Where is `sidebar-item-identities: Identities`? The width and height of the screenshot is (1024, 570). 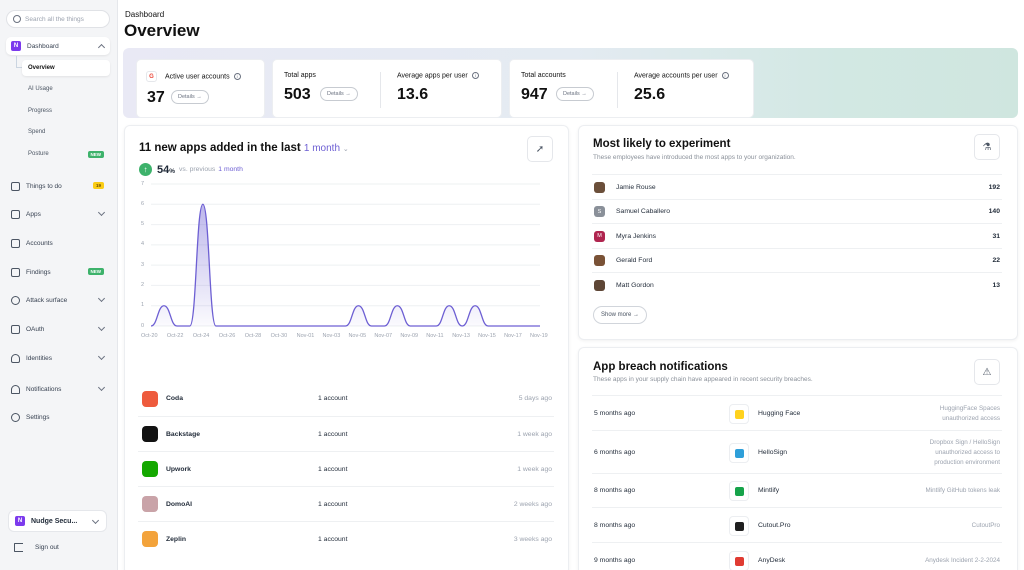 sidebar-item-identities: Identities is located at coordinates (58, 358).